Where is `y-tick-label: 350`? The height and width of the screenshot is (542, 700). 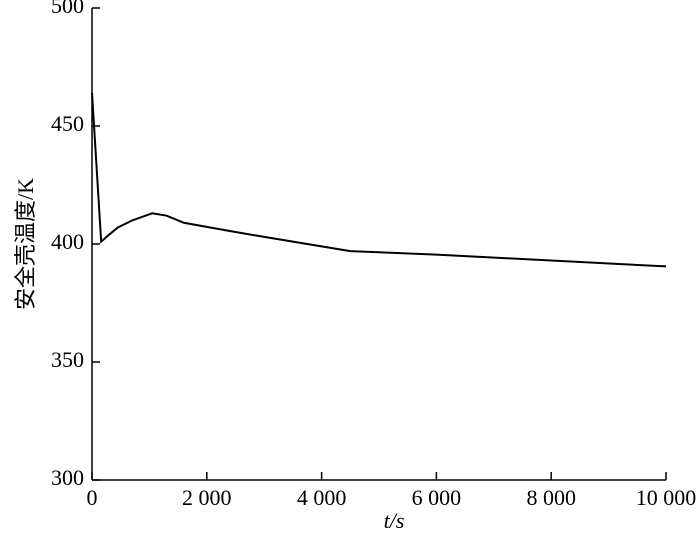
y-tick-label: 350 is located at coordinates (67, 359).